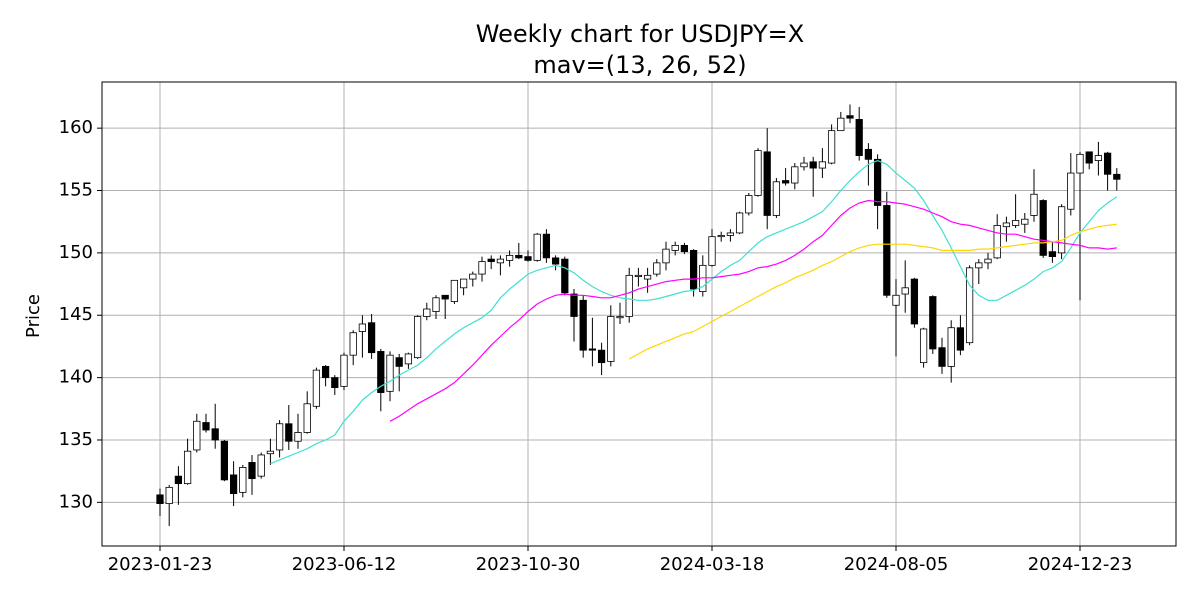 Image resolution: width=1200 pixels, height=600 pixels. Describe the element at coordinates (712, 564) in the screenshot. I see `x-tick-label: 2024-03-18` at that location.